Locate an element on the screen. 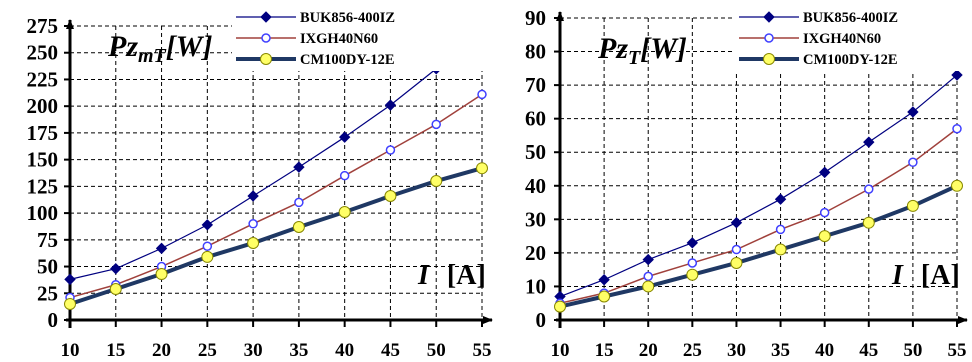  y-tick-label: 25 is located at coordinates (47, 293).